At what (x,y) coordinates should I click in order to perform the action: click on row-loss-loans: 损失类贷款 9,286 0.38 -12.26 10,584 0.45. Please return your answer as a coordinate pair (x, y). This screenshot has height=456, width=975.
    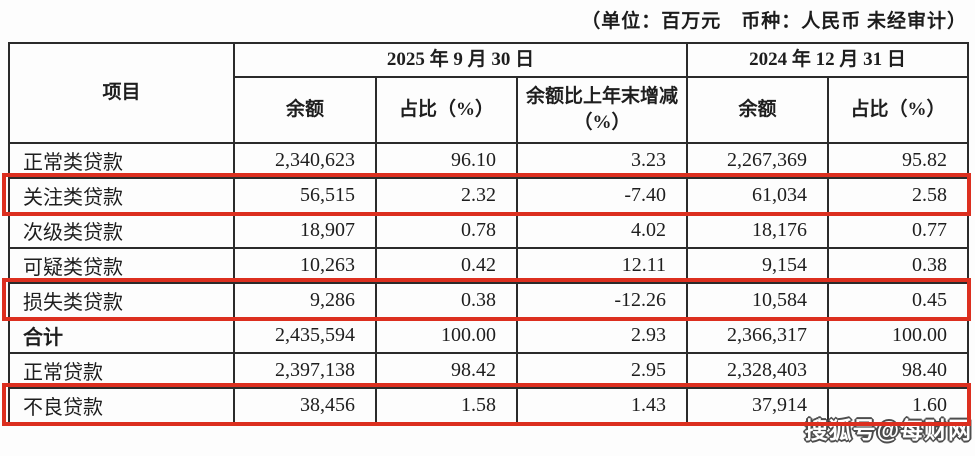
    Looking at the image, I should click on (489, 300).